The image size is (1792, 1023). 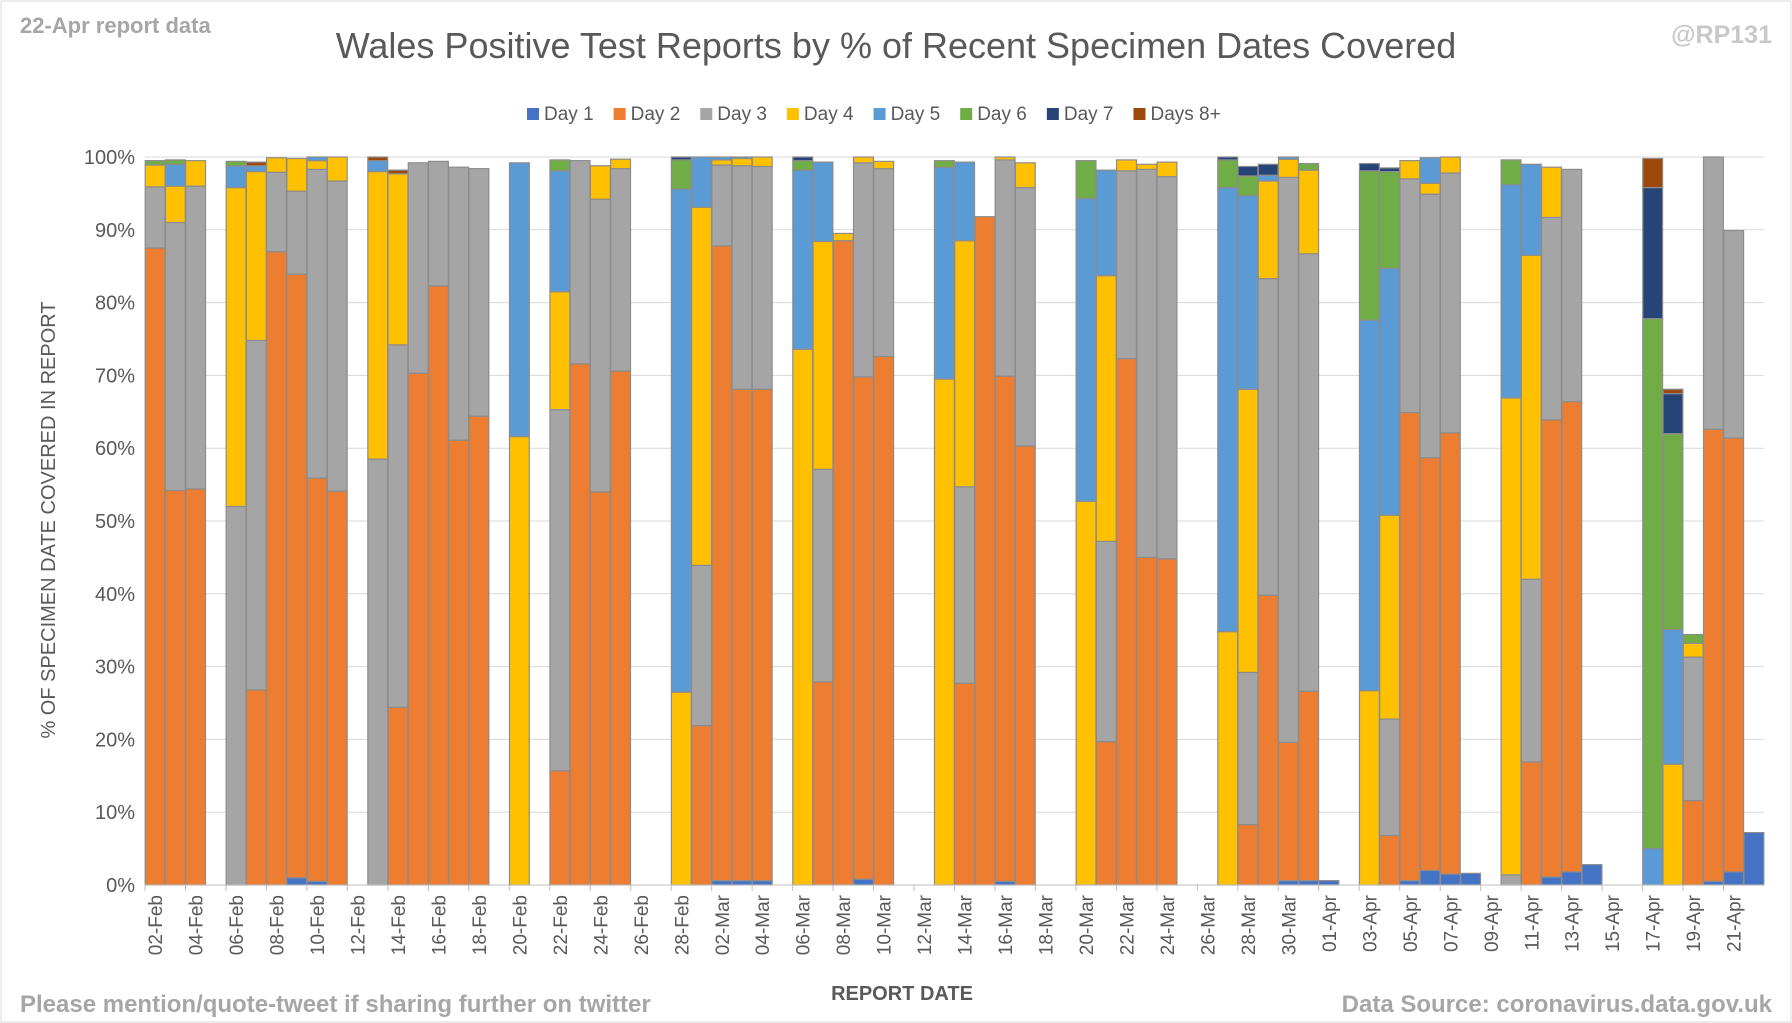 I want to click on y-tick-label: 30%, so click(x=115, y=668).